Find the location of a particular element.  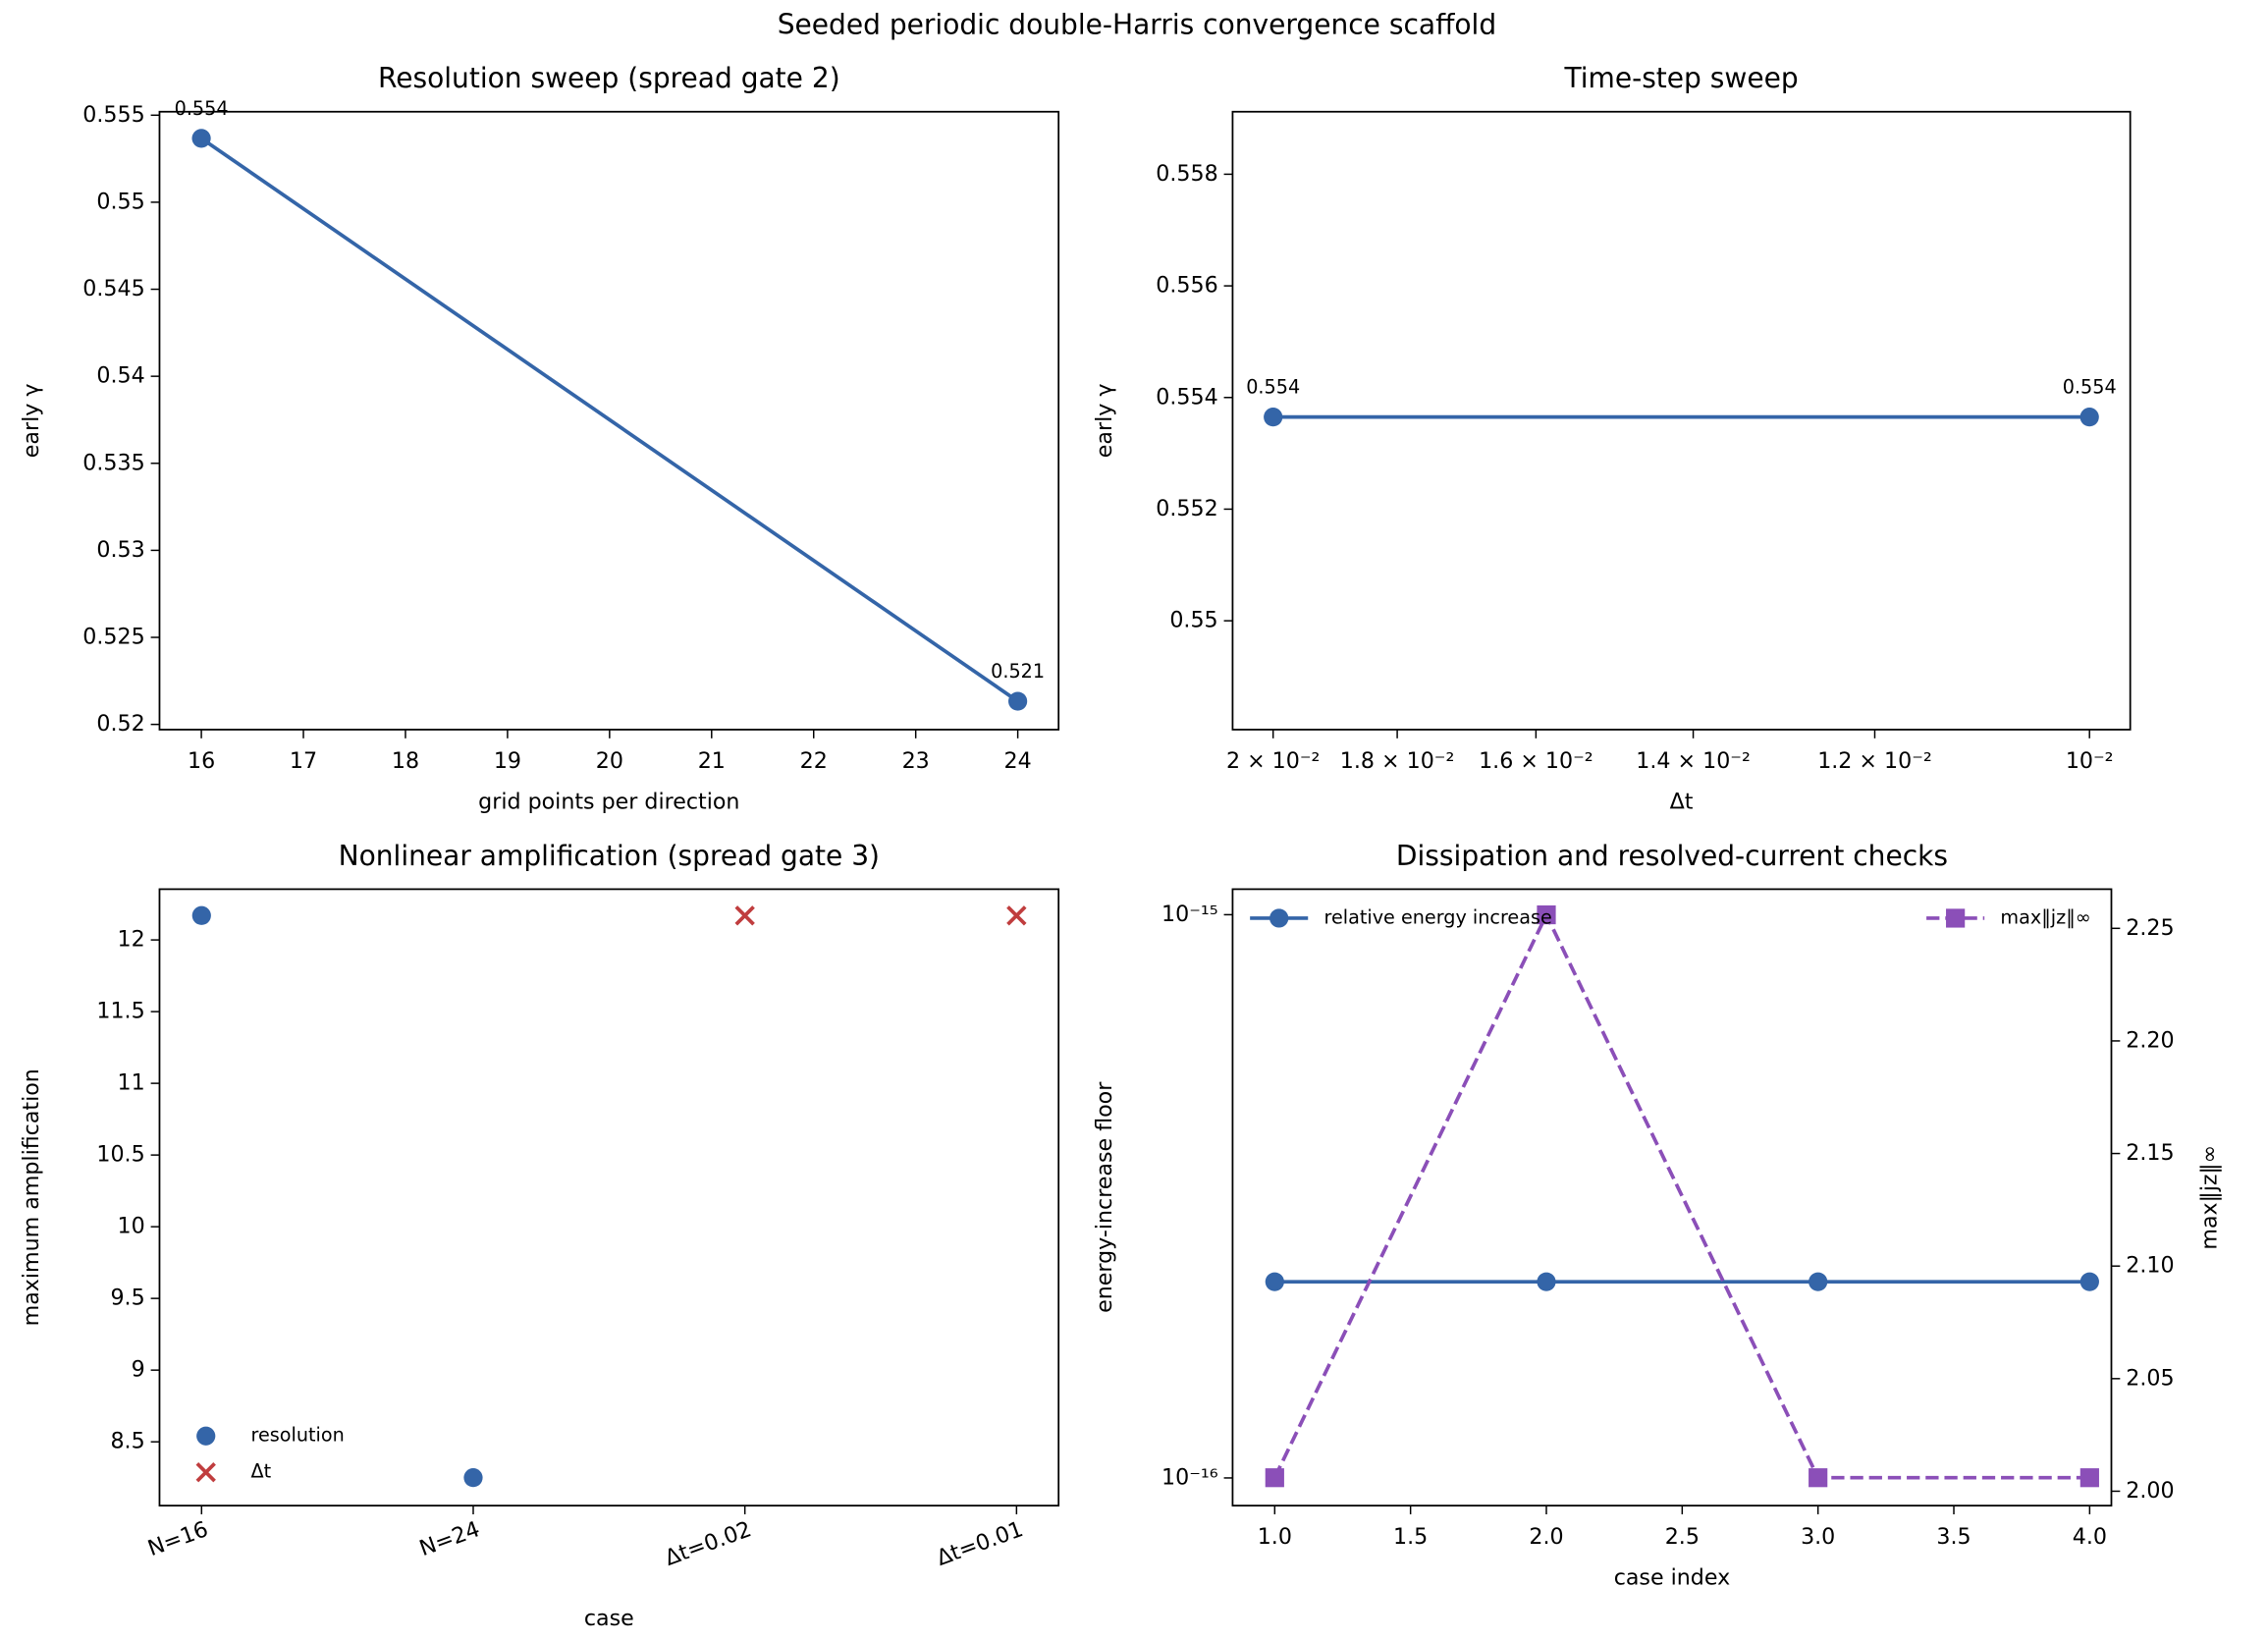

y-tick-label: 10⁻¹⁶ is located at coordinates (1189, 1477).